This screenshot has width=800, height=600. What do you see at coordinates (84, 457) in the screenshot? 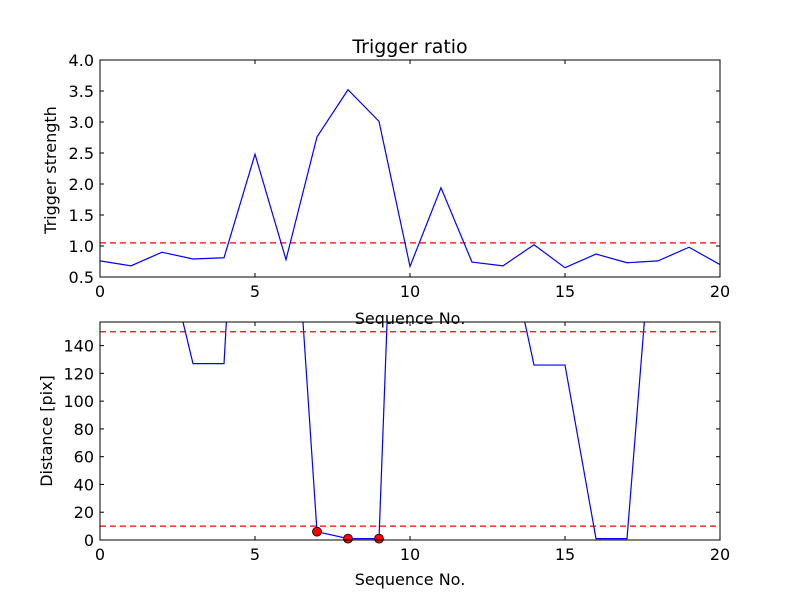
I see `y-tick-label: 60` at bounding box center [84, 457].